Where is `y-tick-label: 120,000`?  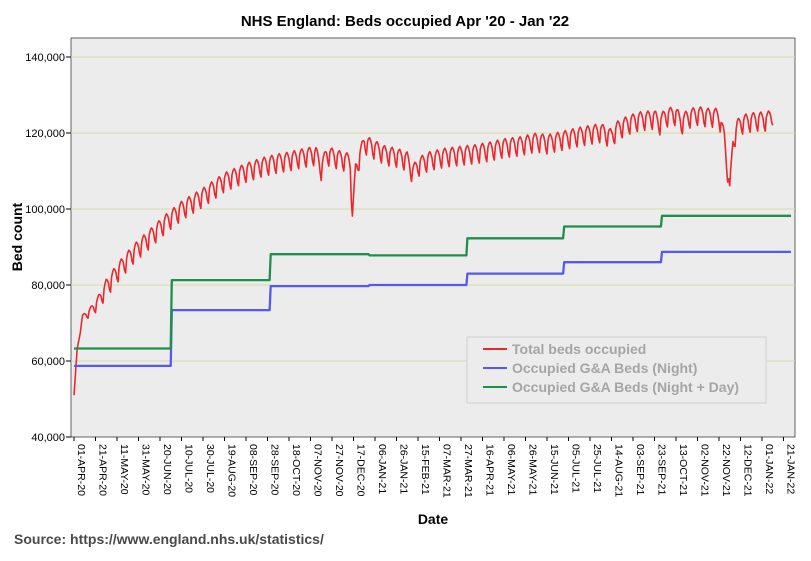 y-tick-label: 120,000 is located at coordinates (45, 134).